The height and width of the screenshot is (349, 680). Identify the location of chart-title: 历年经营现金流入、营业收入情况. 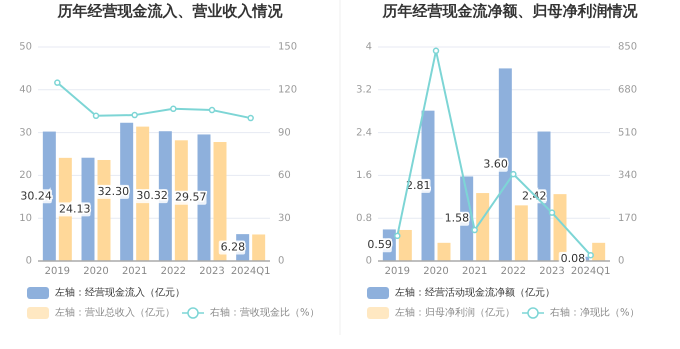
(170, 11).